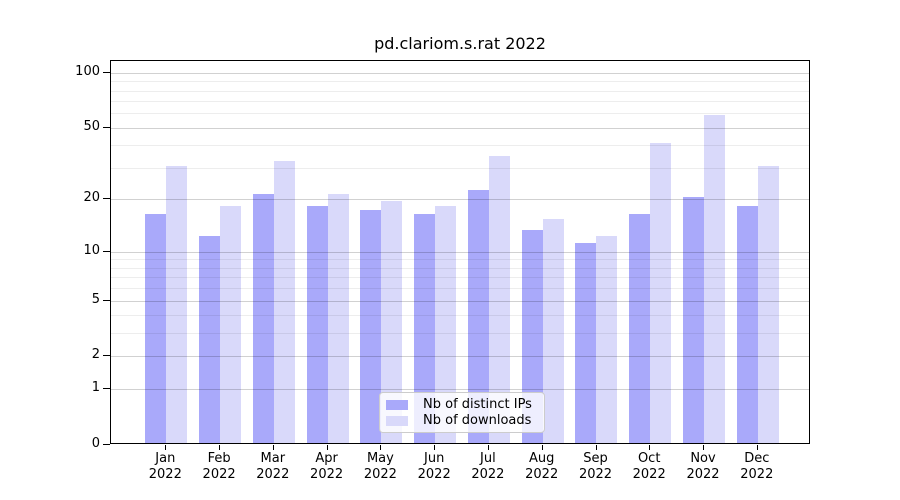 Image resolution: width=900 pixels, height=500 pixels. Describe the element at coordinates (95, 388) in the screenshot. I see `y-tick-label: 1` at that location.